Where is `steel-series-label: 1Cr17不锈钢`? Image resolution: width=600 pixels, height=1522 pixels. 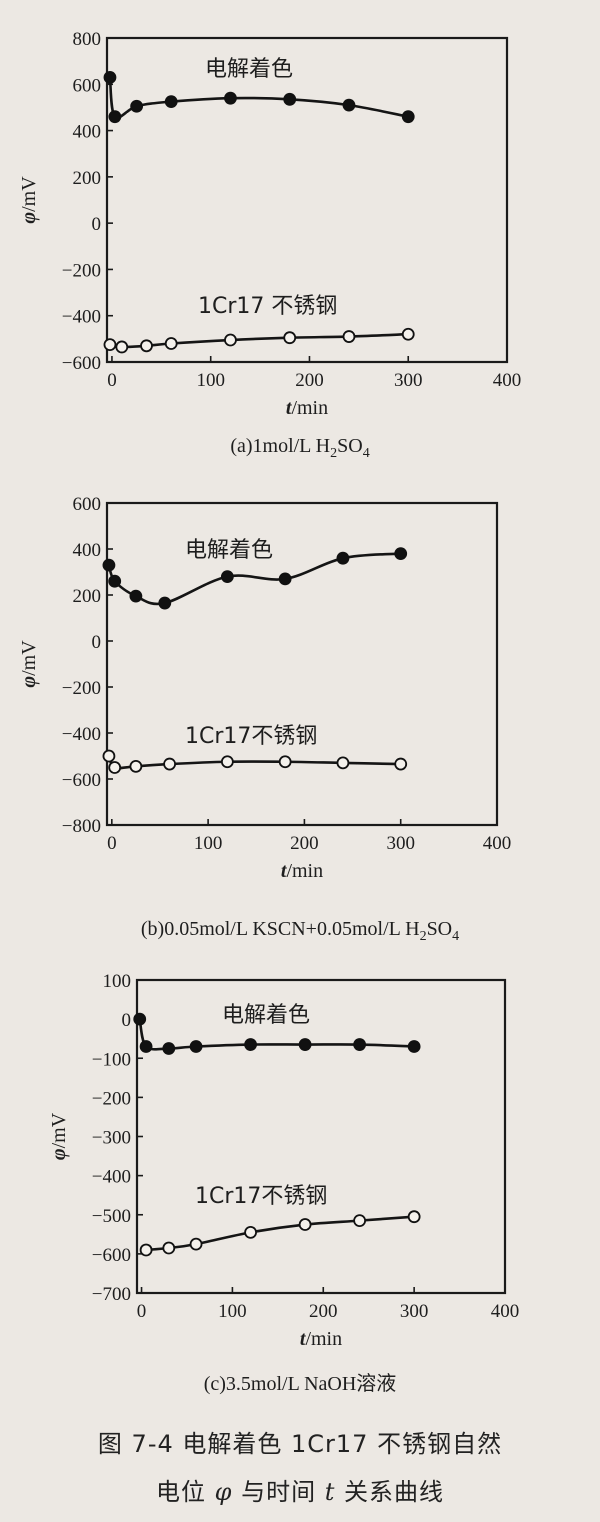 steel-series-label: 1Cr17不锈钢 is located at coordinates (251, 736).